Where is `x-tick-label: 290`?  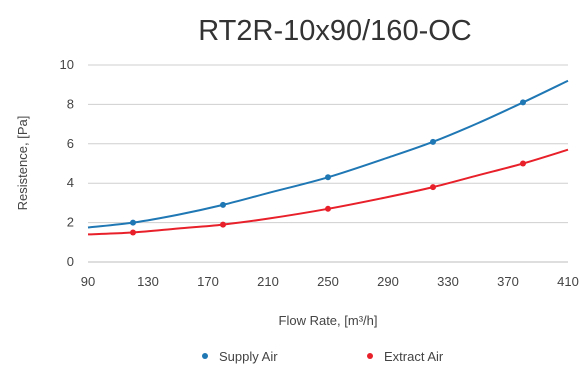 x-tick-label: 290 is located at coordinates (388, 281).